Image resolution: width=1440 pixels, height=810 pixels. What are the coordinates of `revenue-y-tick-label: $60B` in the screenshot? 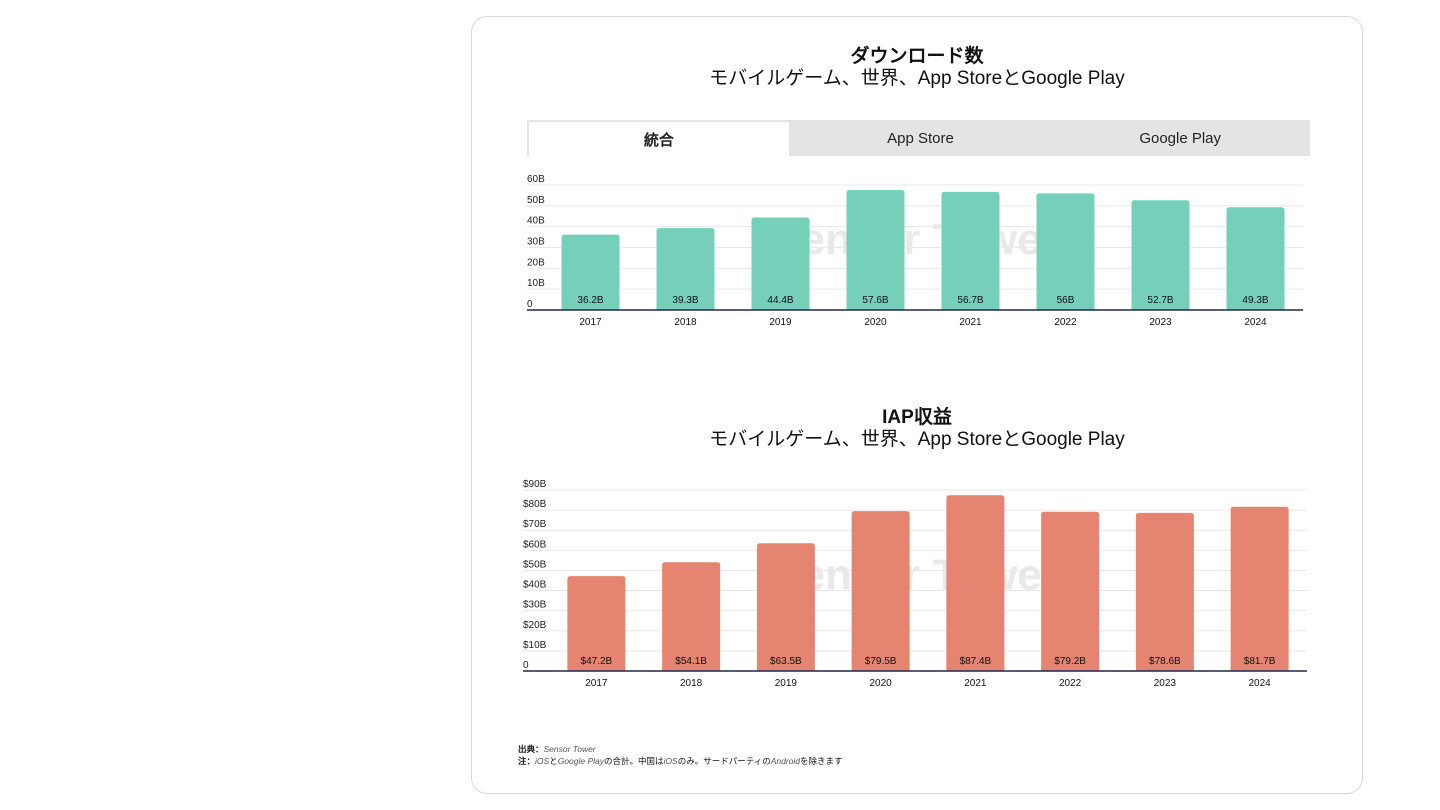 It's located at (535, 544).